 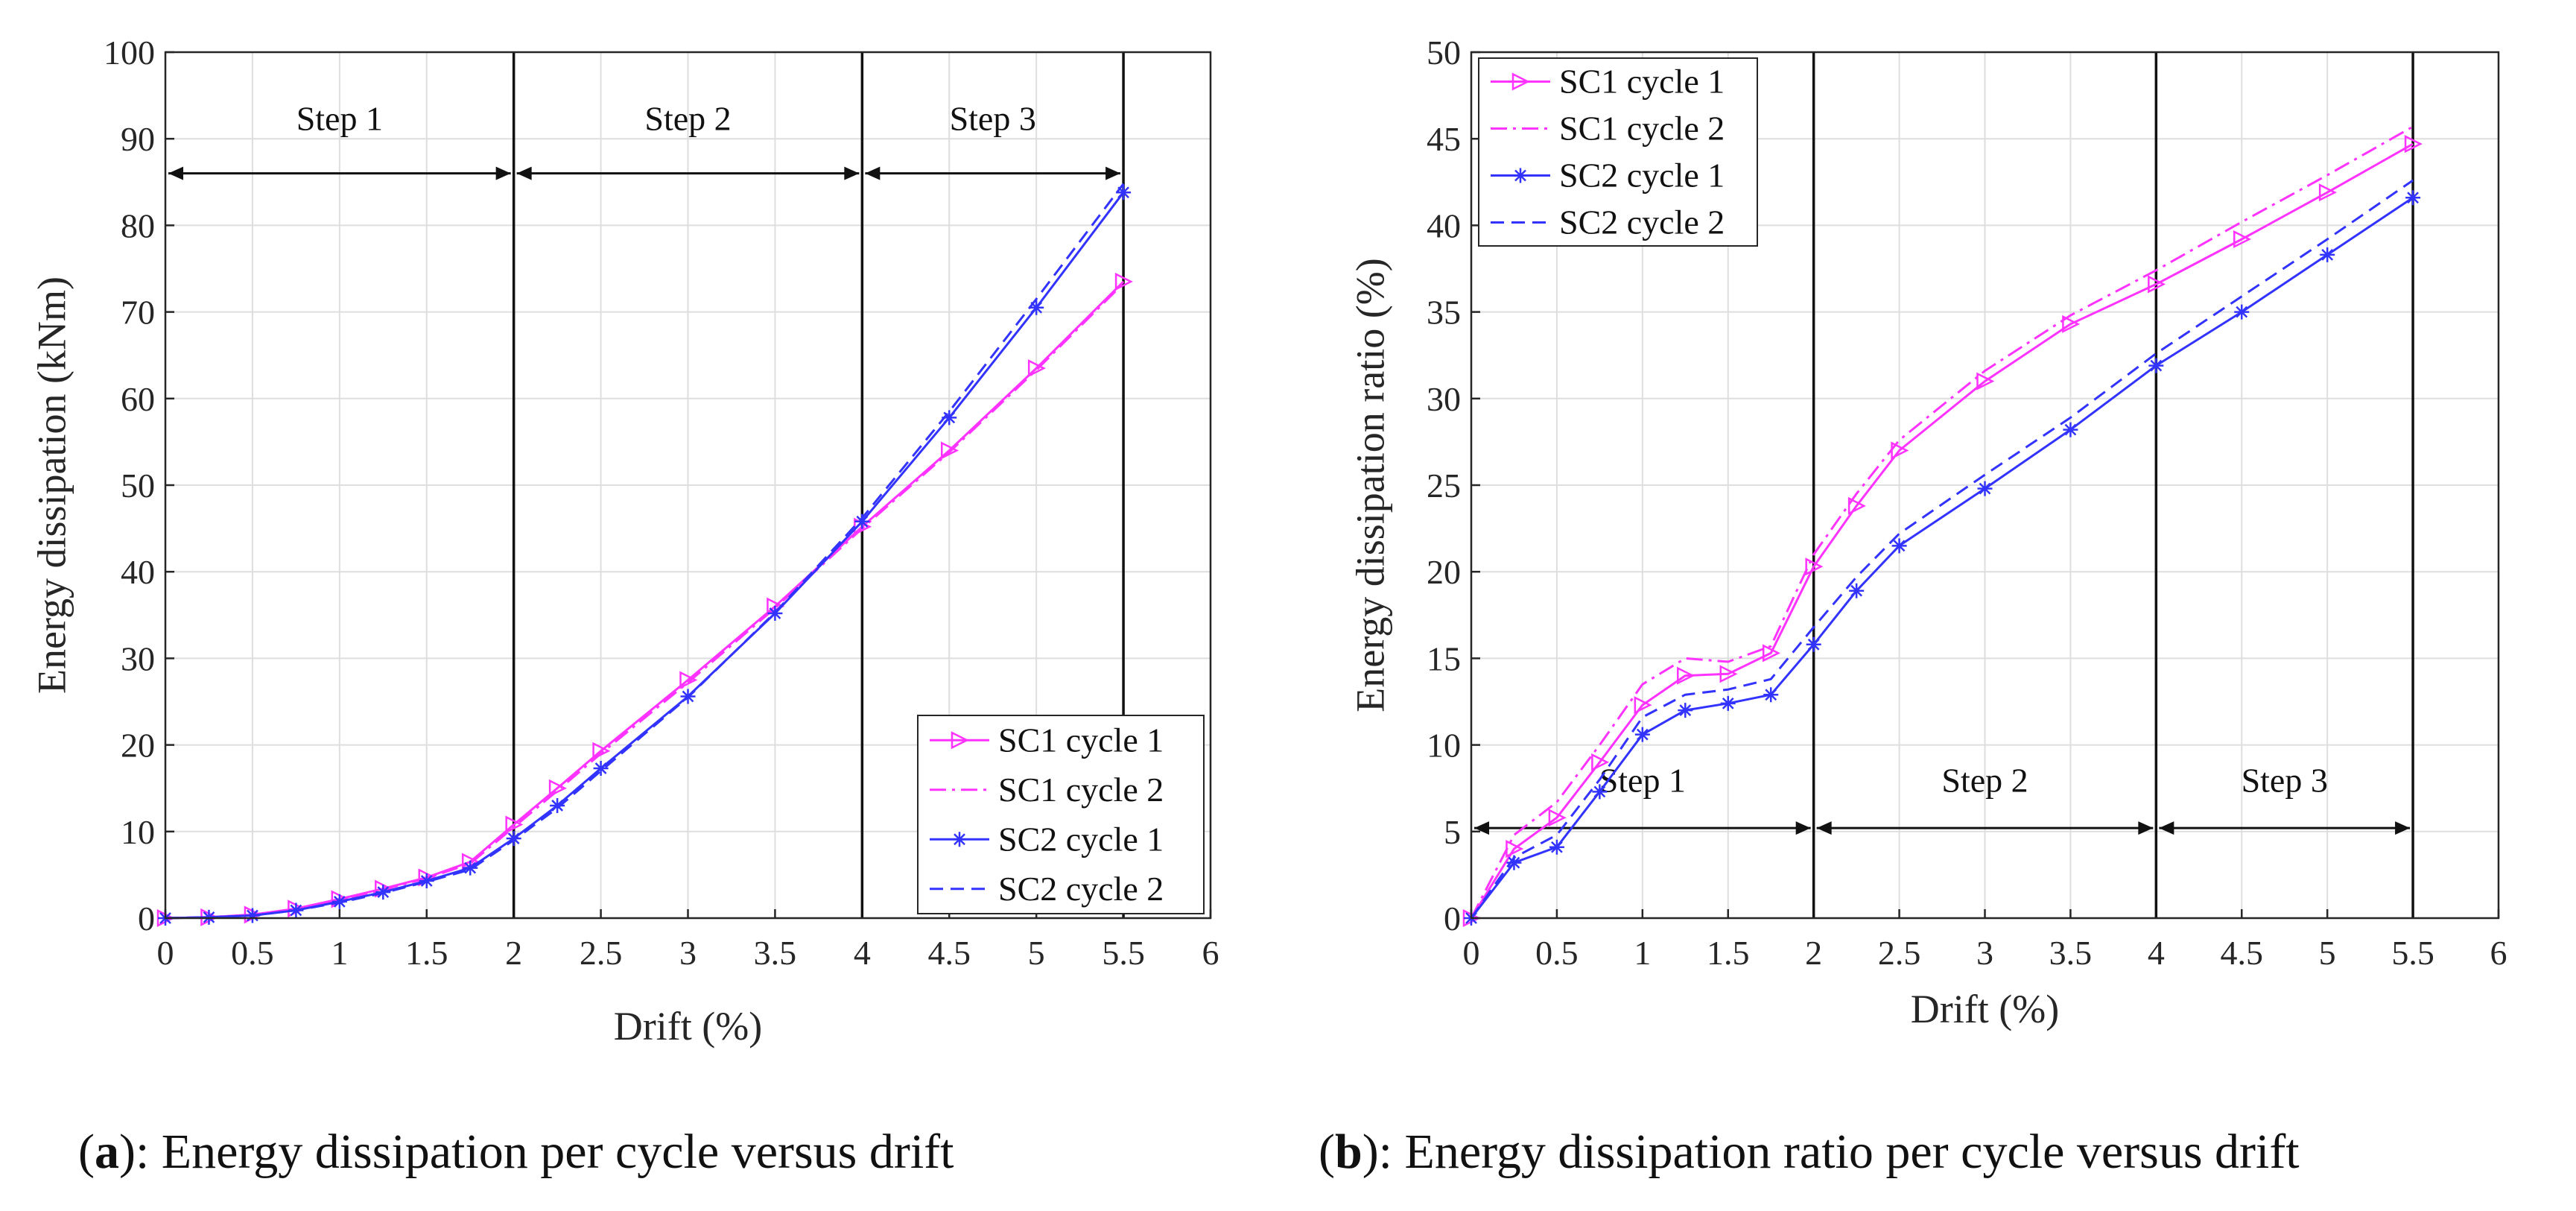 What do you see at coordinates (1444, 53) in the screenshot?
I see `y-tick-label: 50` at bounding box center [1444, 53].